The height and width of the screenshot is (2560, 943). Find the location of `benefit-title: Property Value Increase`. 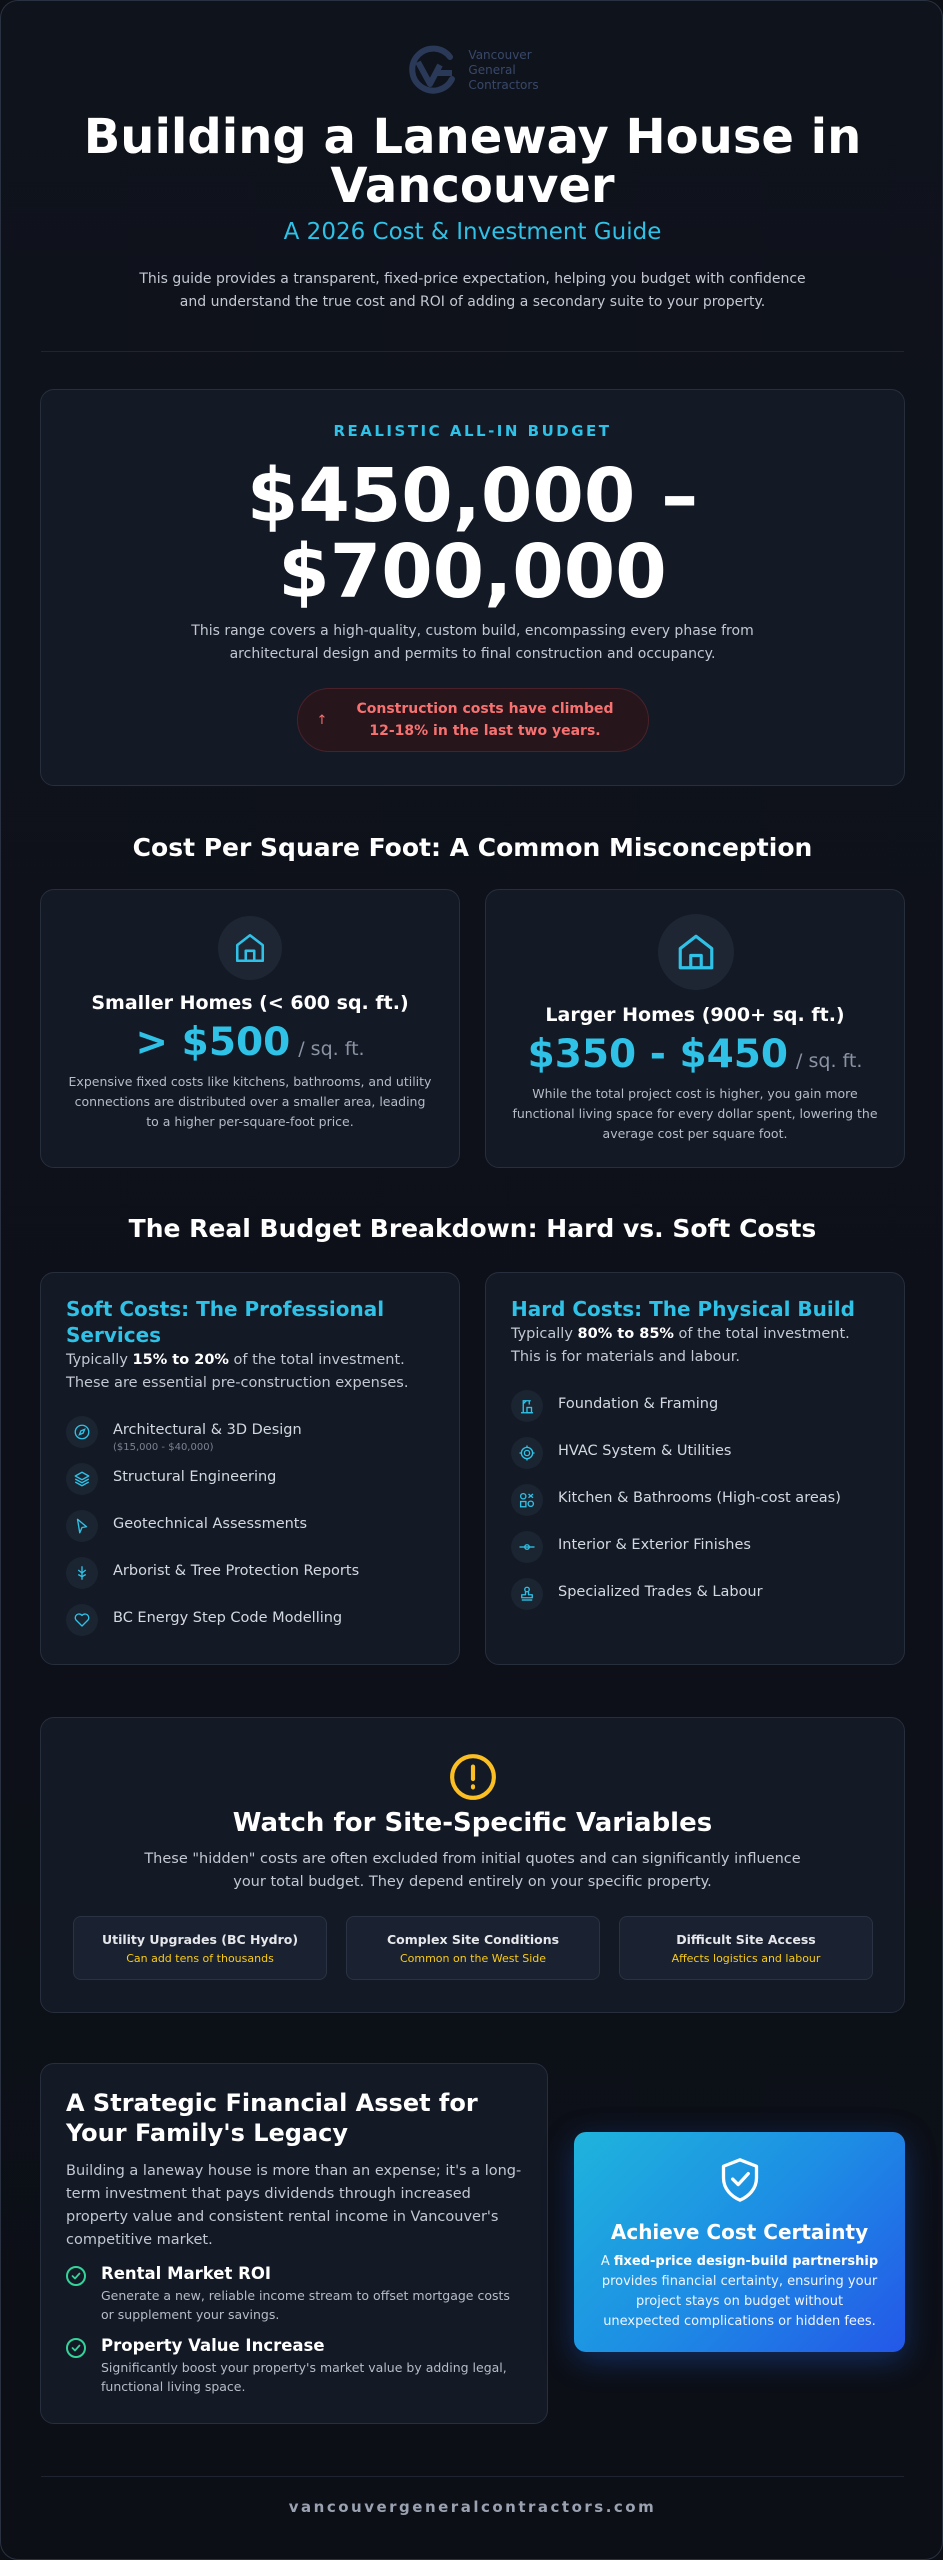

benefit-title: Property Value Increase is located at coordinates (213, 2345).